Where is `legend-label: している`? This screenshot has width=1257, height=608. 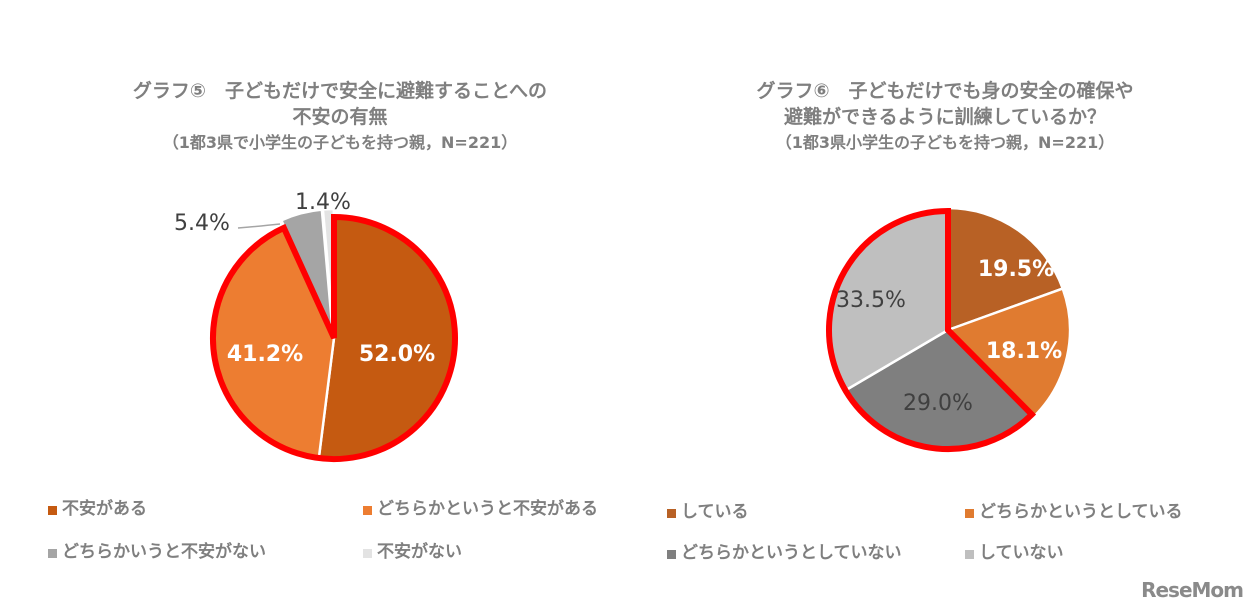
legend-label: している is located at coordinates (715, 512).